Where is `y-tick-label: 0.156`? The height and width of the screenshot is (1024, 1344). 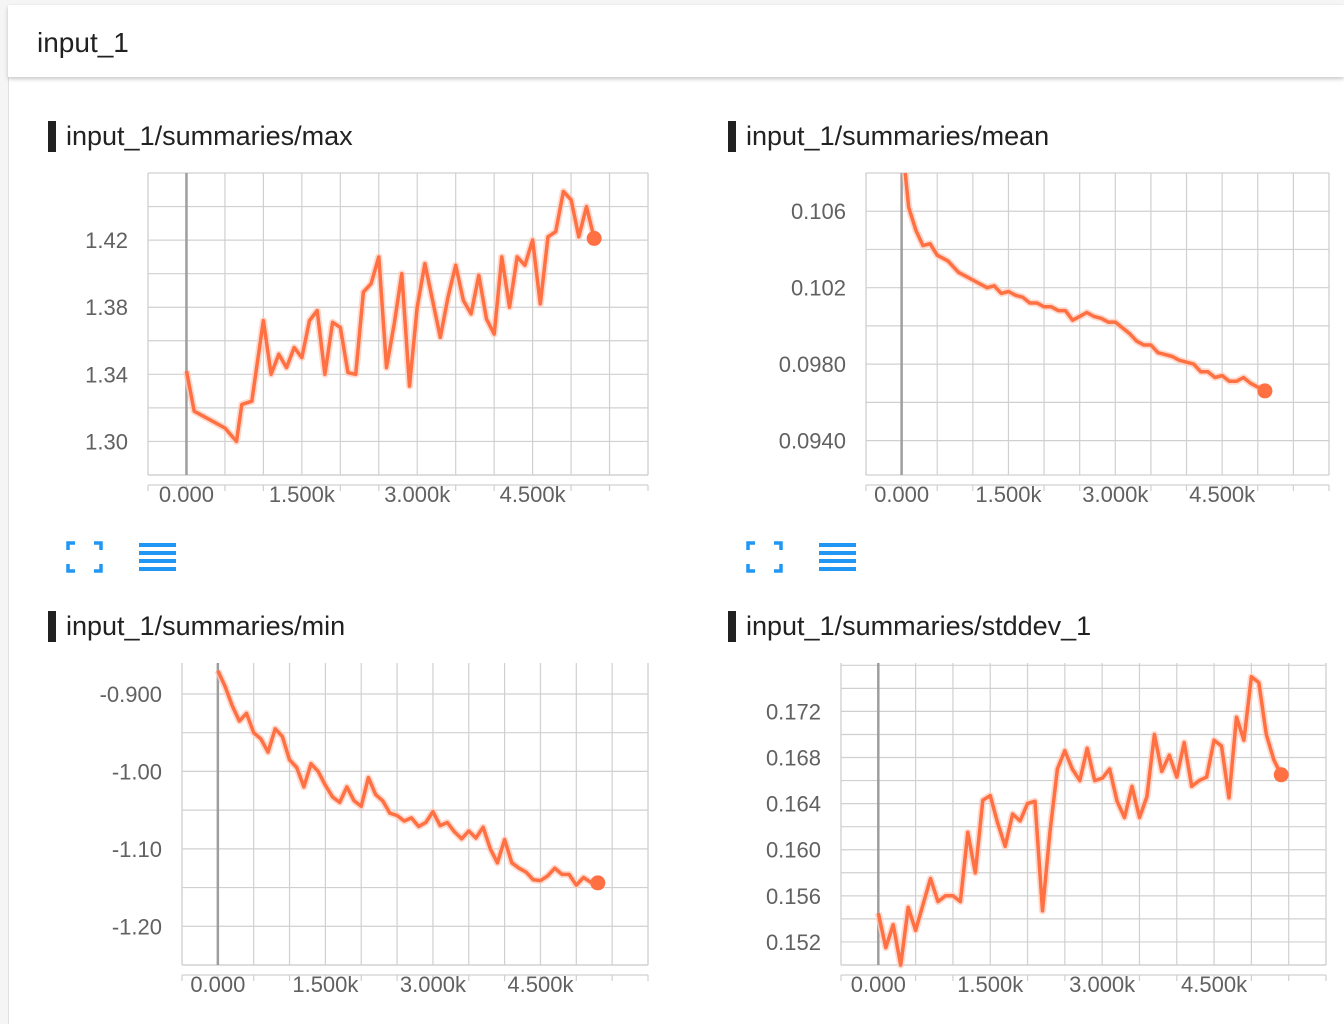
y-tick-label: 0.156 is located at coordinates (793, 896).